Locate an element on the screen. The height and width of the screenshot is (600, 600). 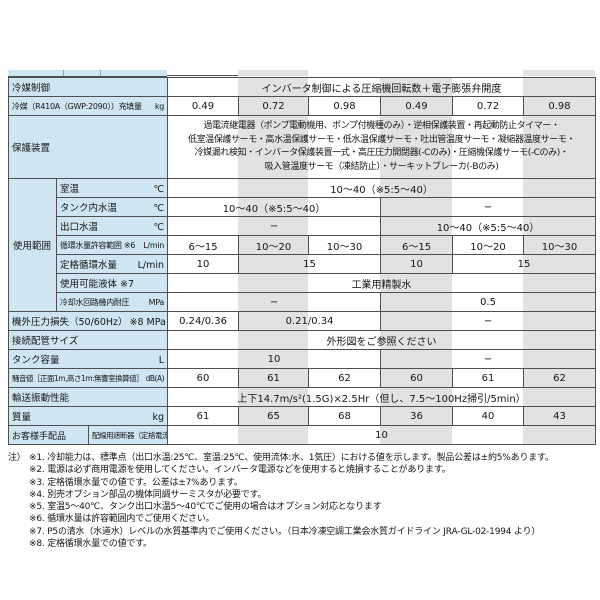
row-label: 冷媒（R410A（GWP:2090））充填量 kg is located at coordinates (88, 106).